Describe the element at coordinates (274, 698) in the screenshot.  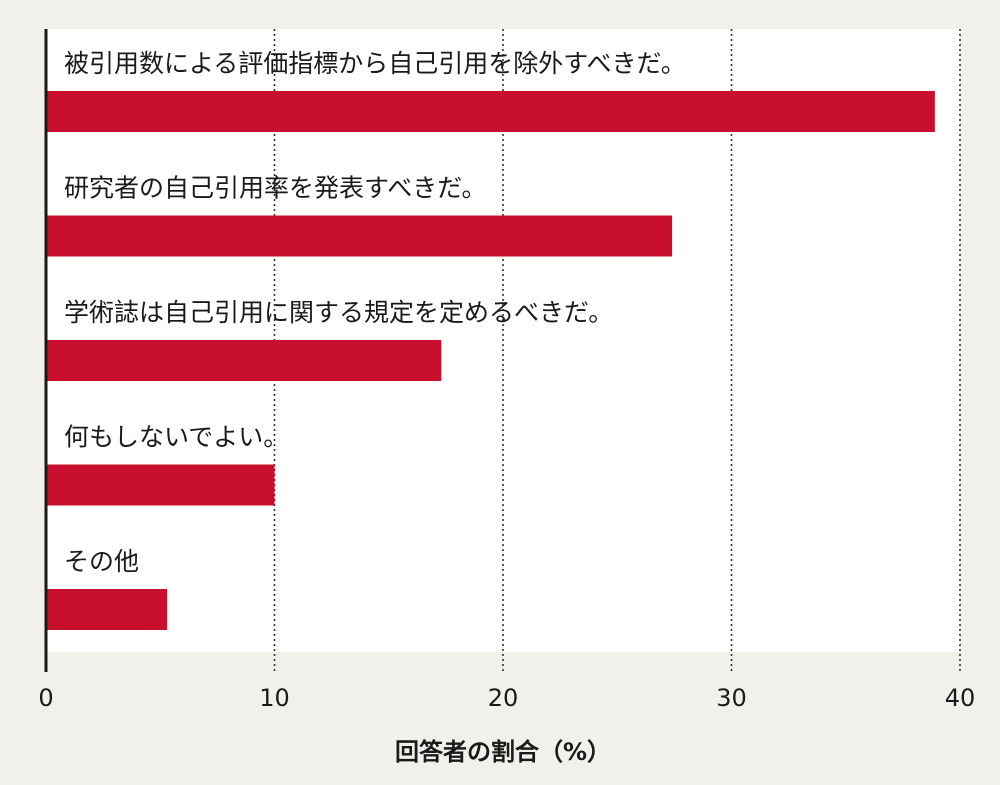
I see `x-tick-label: 10` at that location.